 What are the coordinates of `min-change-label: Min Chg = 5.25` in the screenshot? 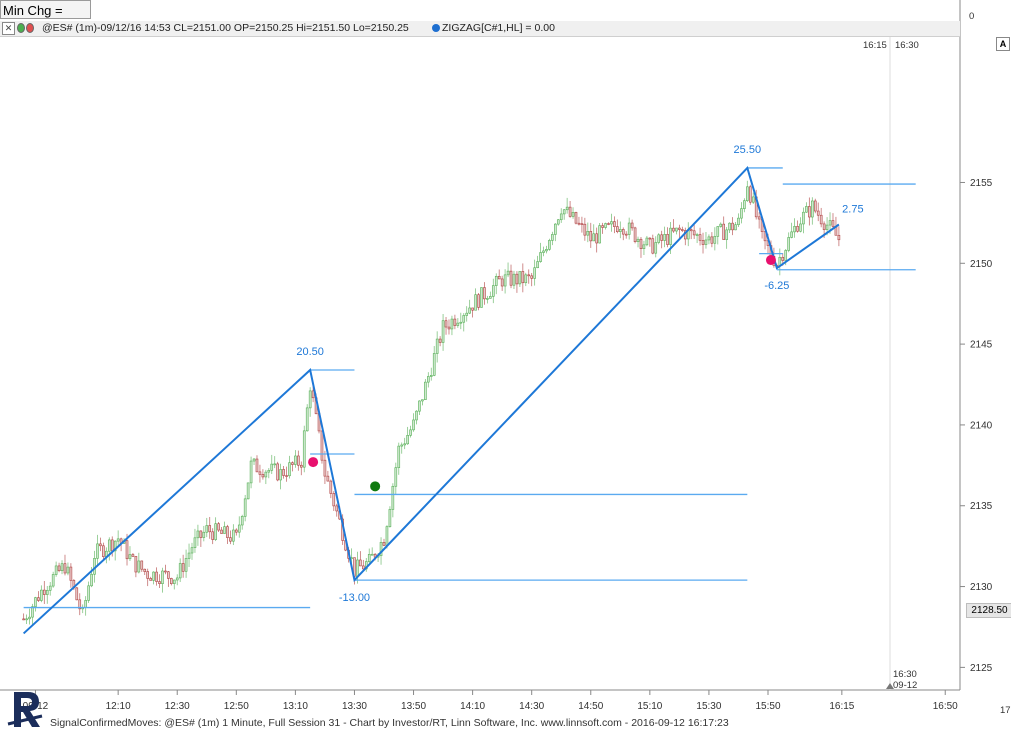 It's located at (45, 18).